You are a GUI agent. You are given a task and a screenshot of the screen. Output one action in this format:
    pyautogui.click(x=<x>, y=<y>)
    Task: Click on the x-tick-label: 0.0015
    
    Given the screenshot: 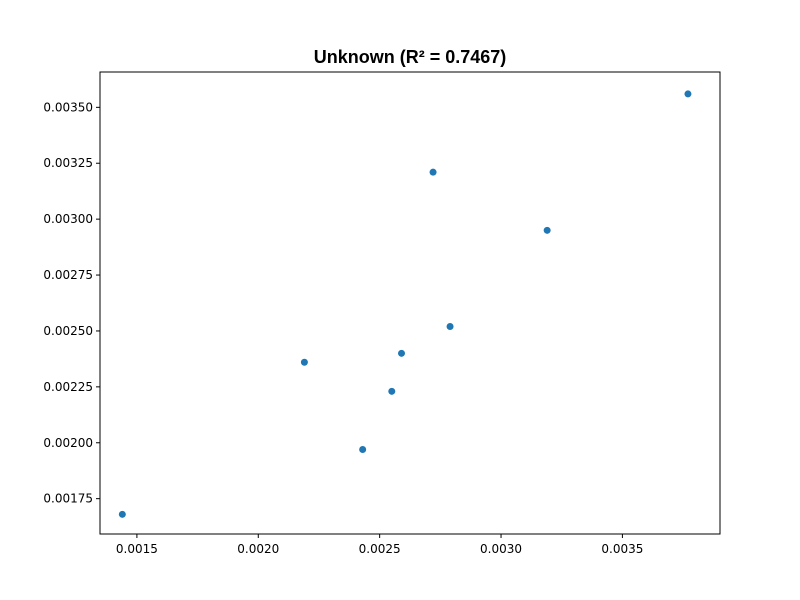 What is the action you would take?
    pyautogui.click(x=137, y=549)
    